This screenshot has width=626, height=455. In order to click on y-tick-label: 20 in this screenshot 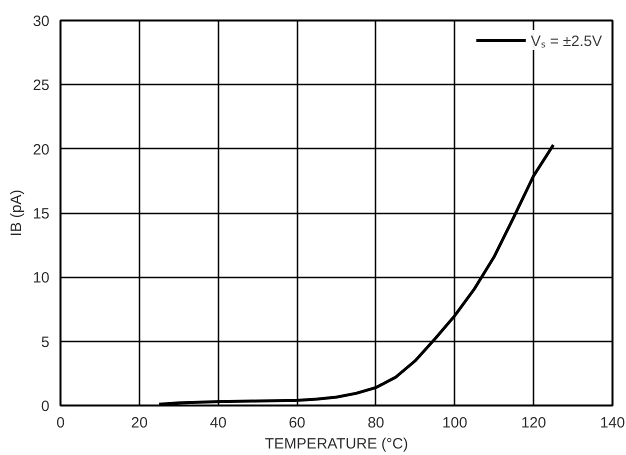, I will do `click(41, 149)`.